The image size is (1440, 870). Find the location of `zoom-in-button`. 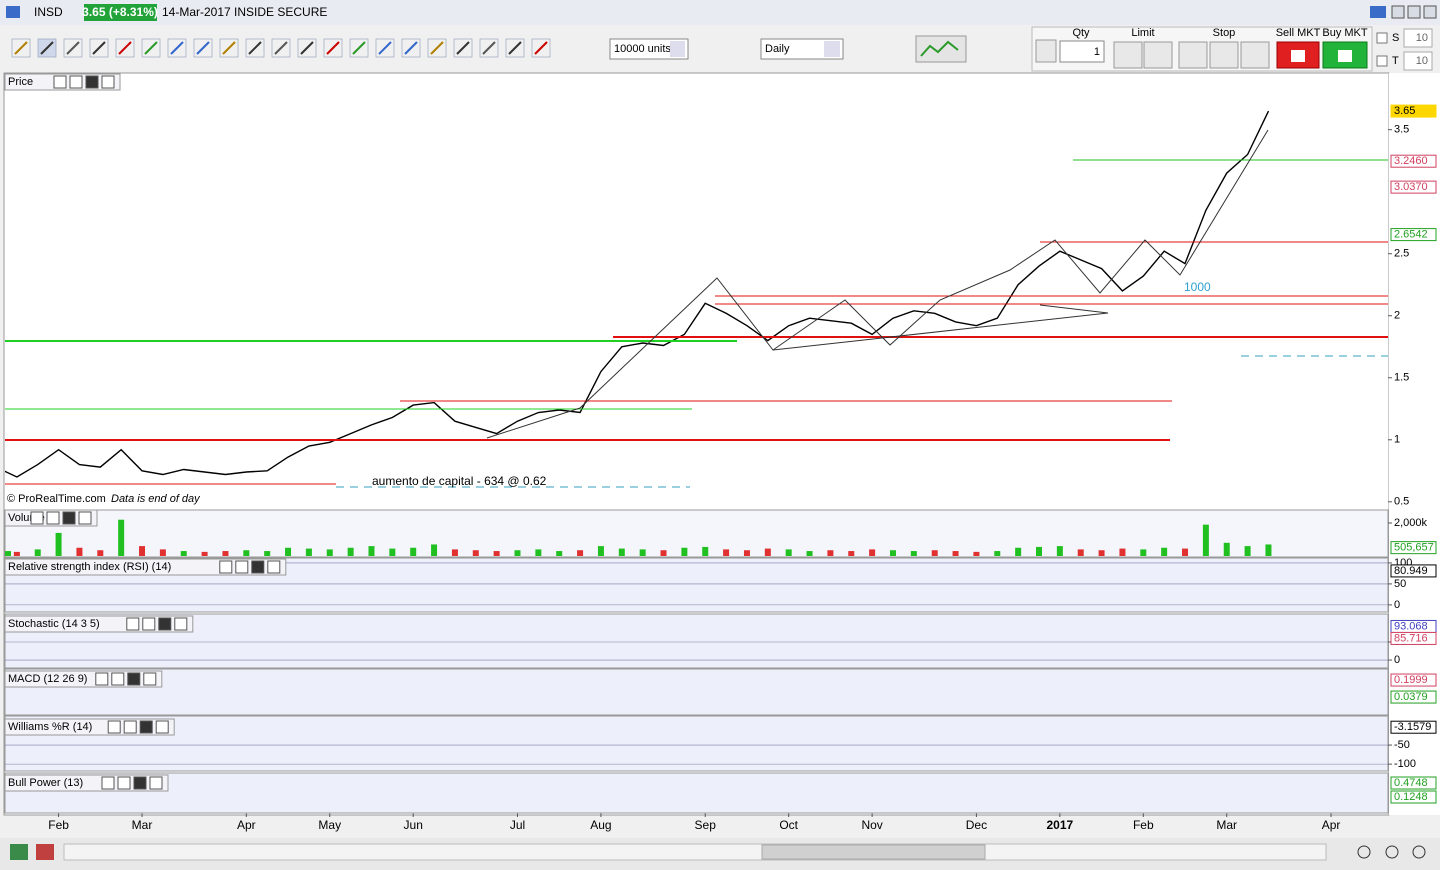

zoom-in-button is located at coordinates (1419, 852).